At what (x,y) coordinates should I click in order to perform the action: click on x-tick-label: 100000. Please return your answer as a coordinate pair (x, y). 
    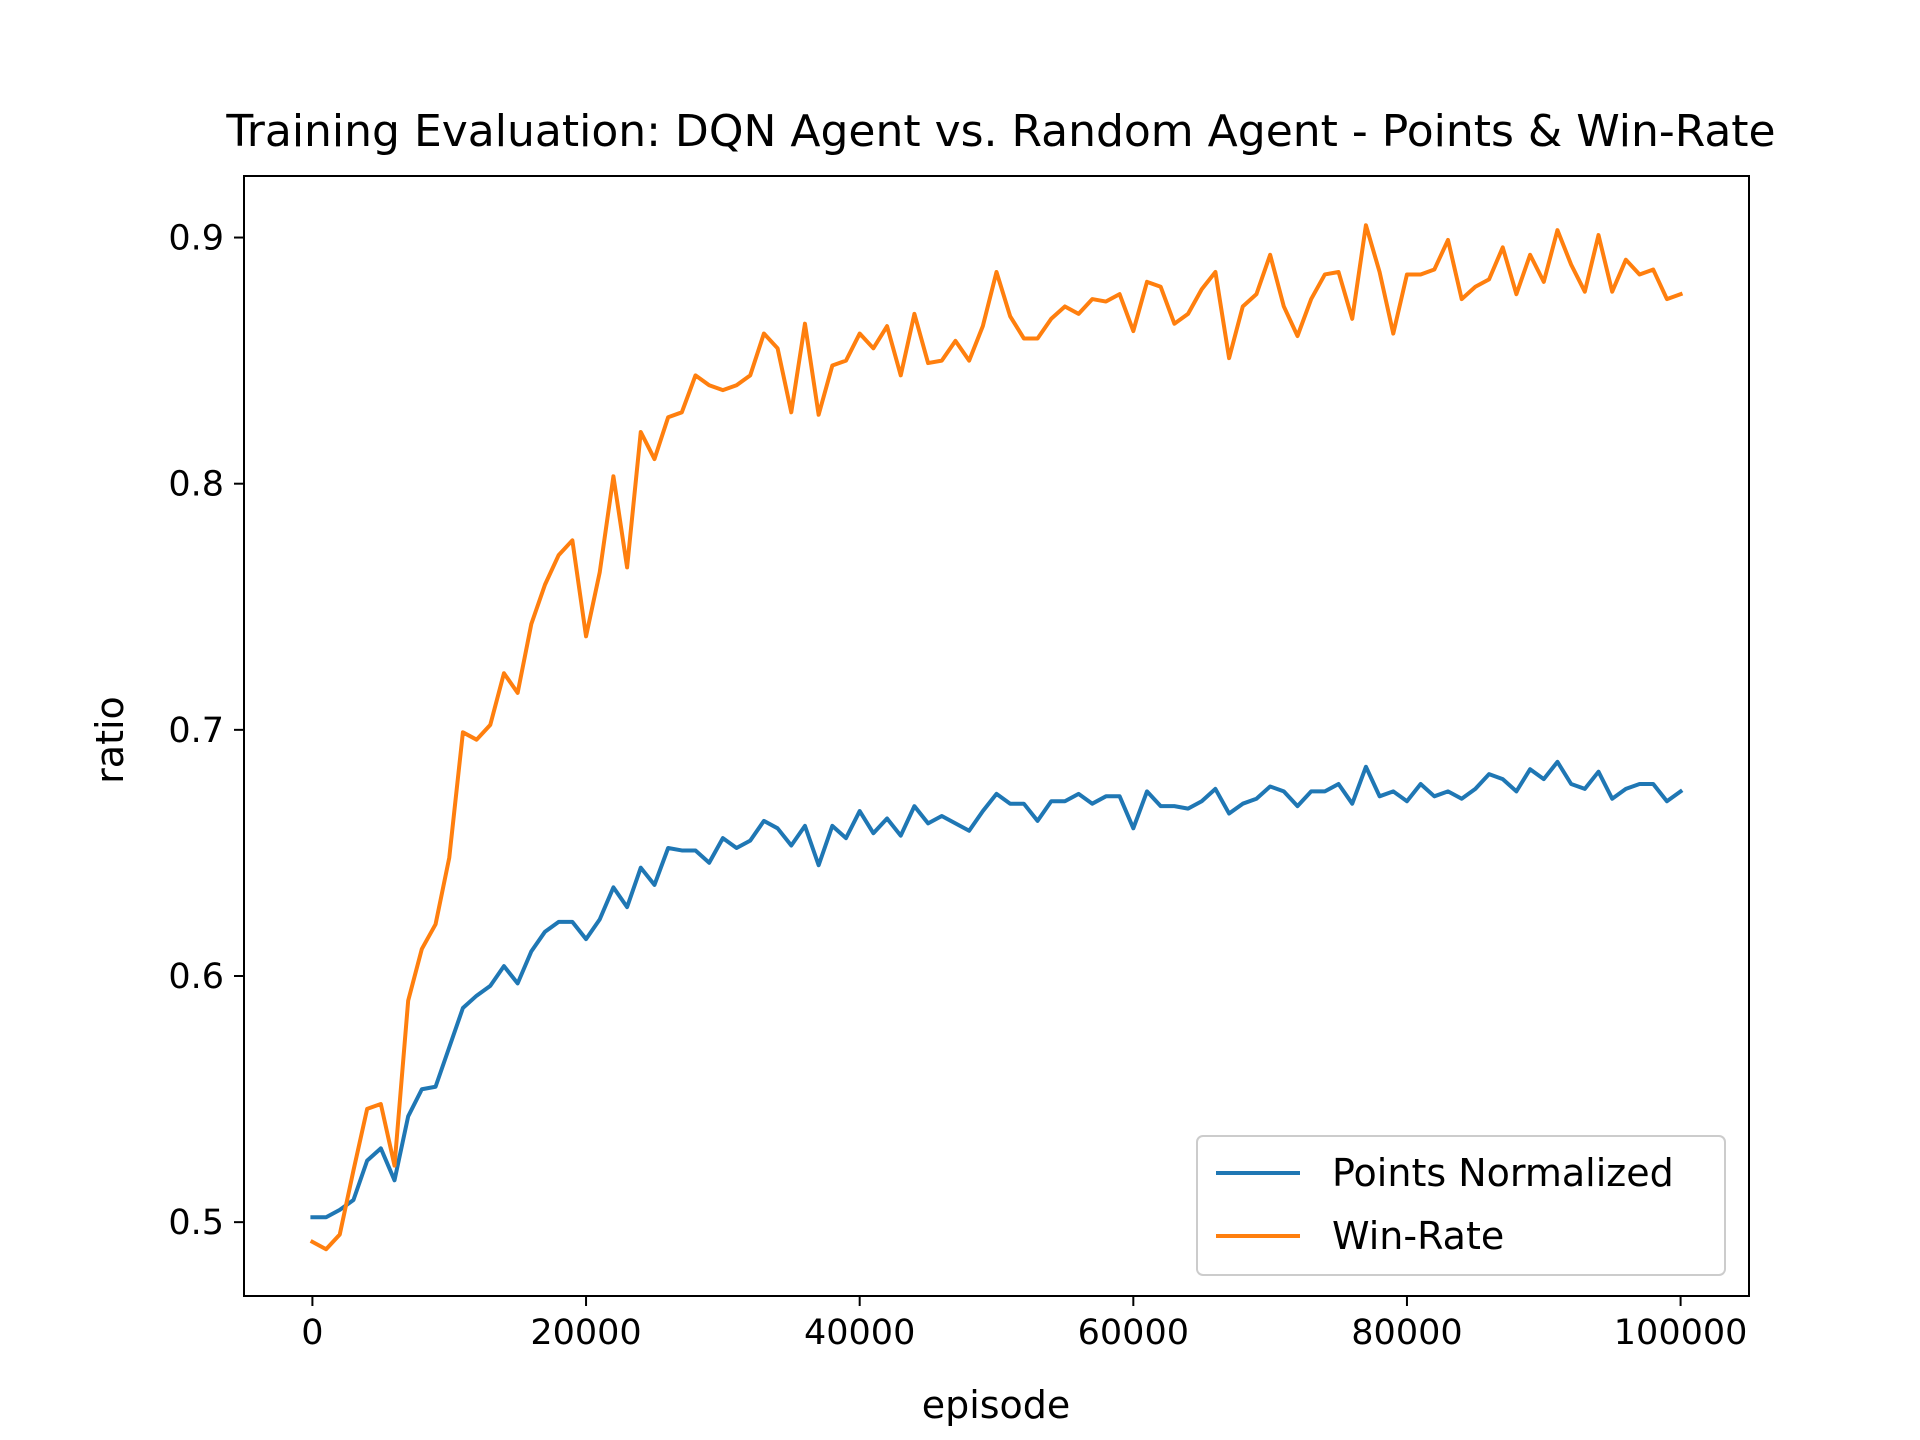
    Looking at the image, I should click on (1681, 1333).